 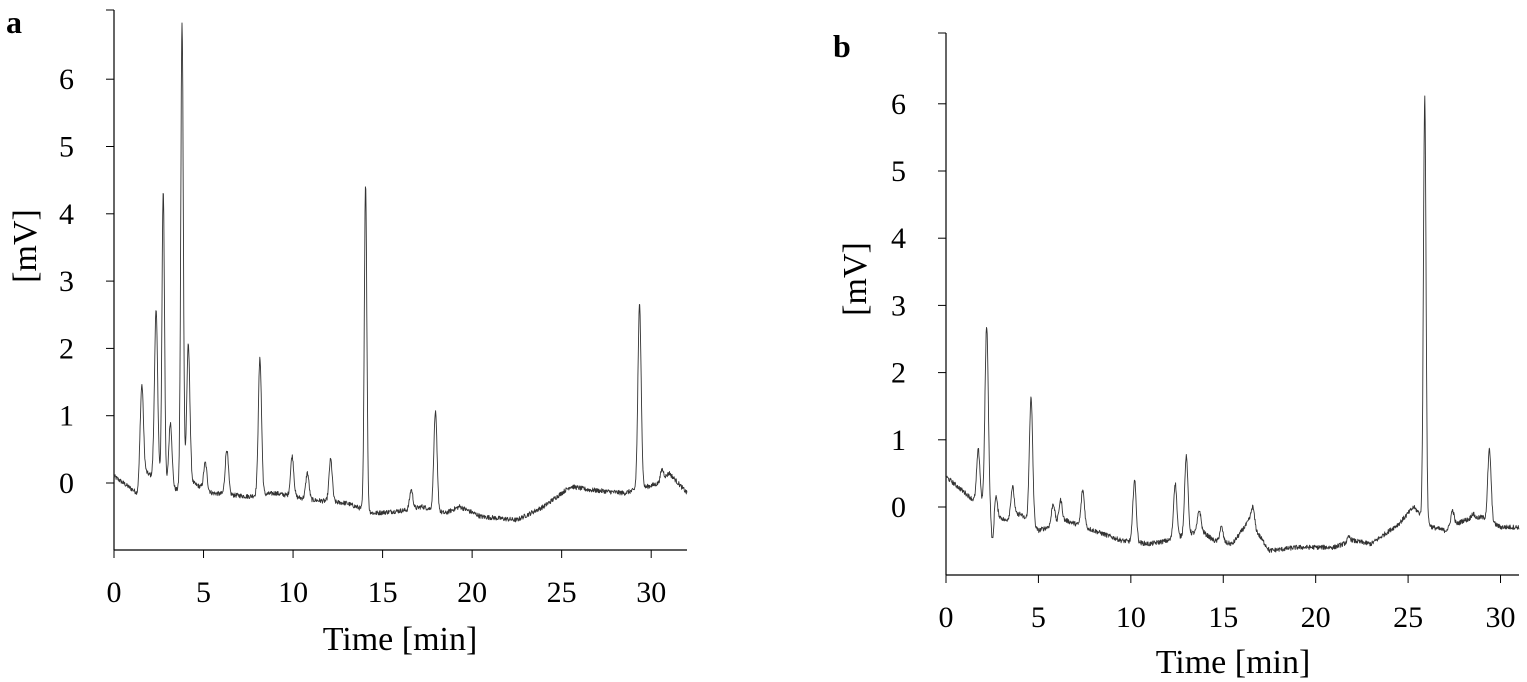 I want to click on panel-label: b, so click(x=842, y=46).